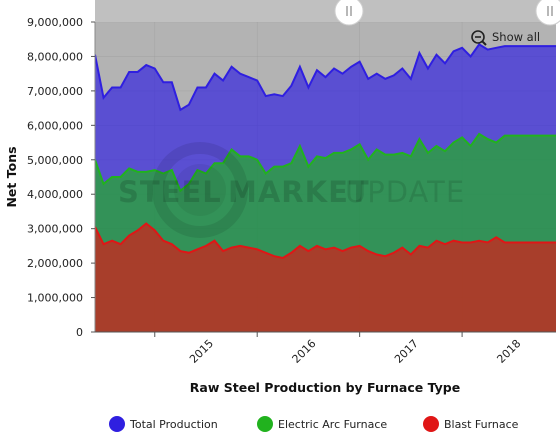 This screenshot has height=433, width=560. I want to click on y-tick-label: 5,000,000, so click(55, 160).